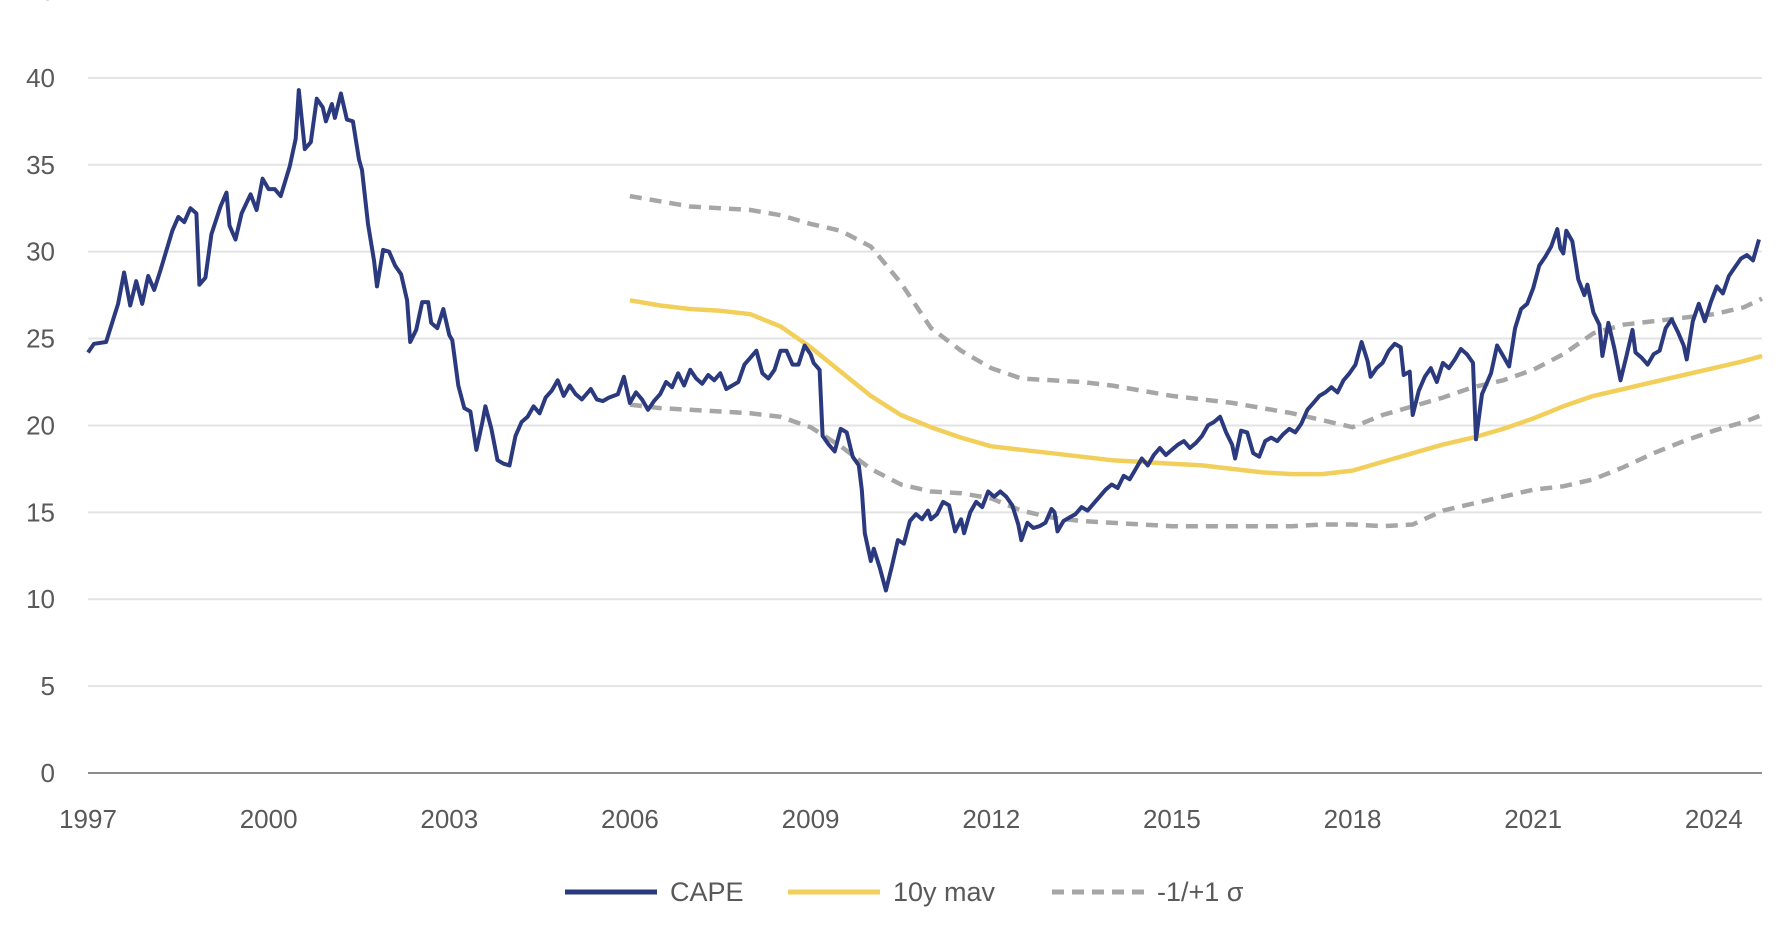  What do you see at coordinates (654, 892) in the screenshot?
I see `legend-item-cape: CAPE` at bounding box center [654, 892].